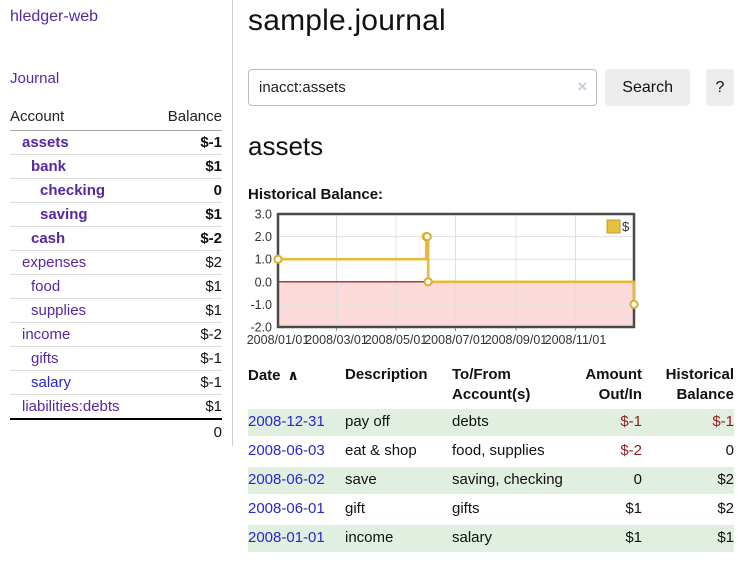  Describe the element at coordinates (116, 214) in the screenshot. I see `account-row: saving $1` at that location.